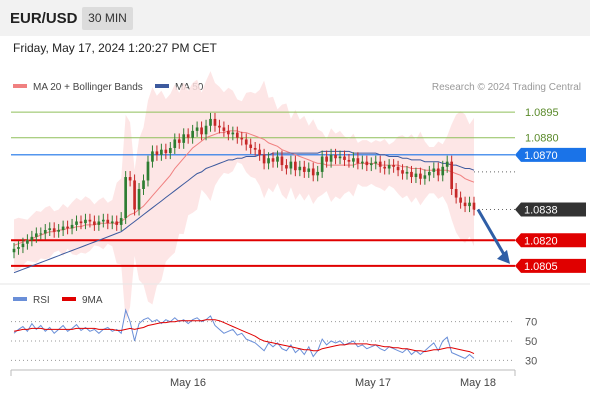  What do you see at coordinates (162, 86) in the screenshot?
I see `ma50-legend-swatch` at bounding box center [162, 86].